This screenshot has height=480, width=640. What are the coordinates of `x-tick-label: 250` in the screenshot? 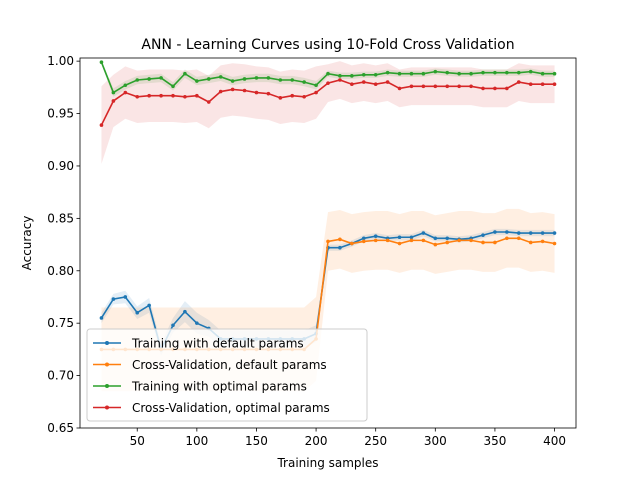 It's located at (375, 441).